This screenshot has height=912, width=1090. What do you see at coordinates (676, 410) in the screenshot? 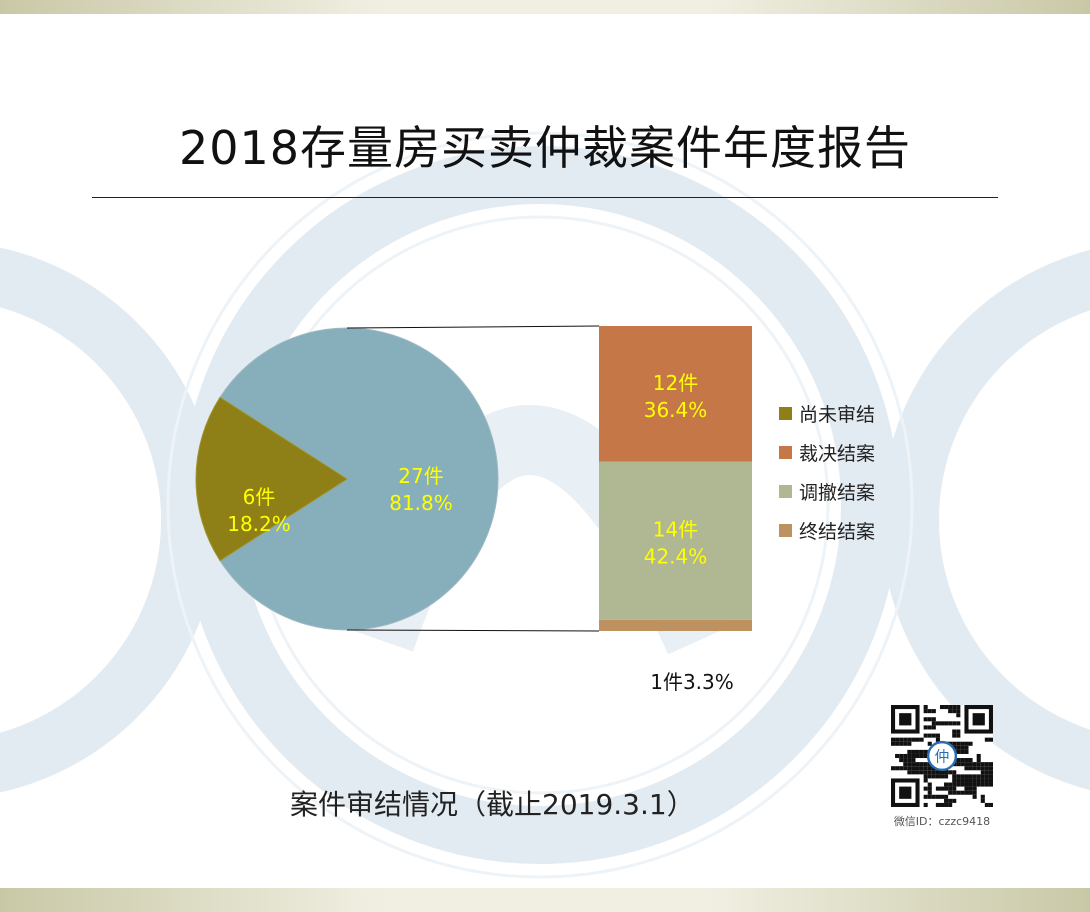
I see `bar-label-ruling-pct: 36.4%` at bounding box center [676, 410].